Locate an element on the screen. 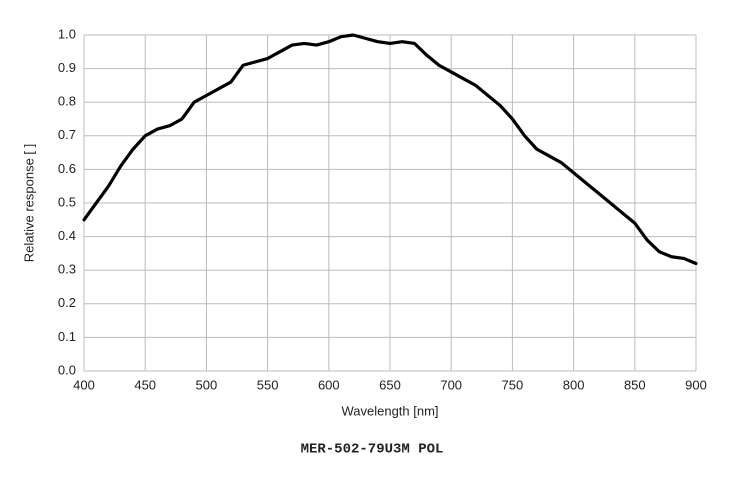  x-tick-label: 450 is located at coordinates (145, 384).